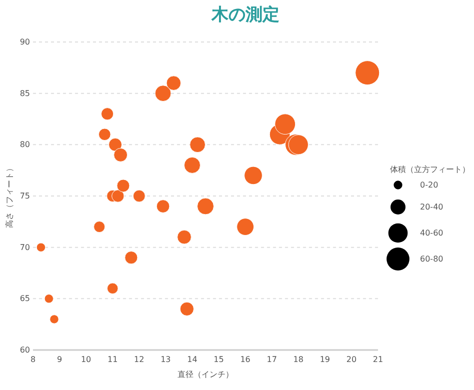  What do you see at coordinates (219, 359) in the screenshot?
I see `x-tick-label: 15` at bounding box center [219, 359].